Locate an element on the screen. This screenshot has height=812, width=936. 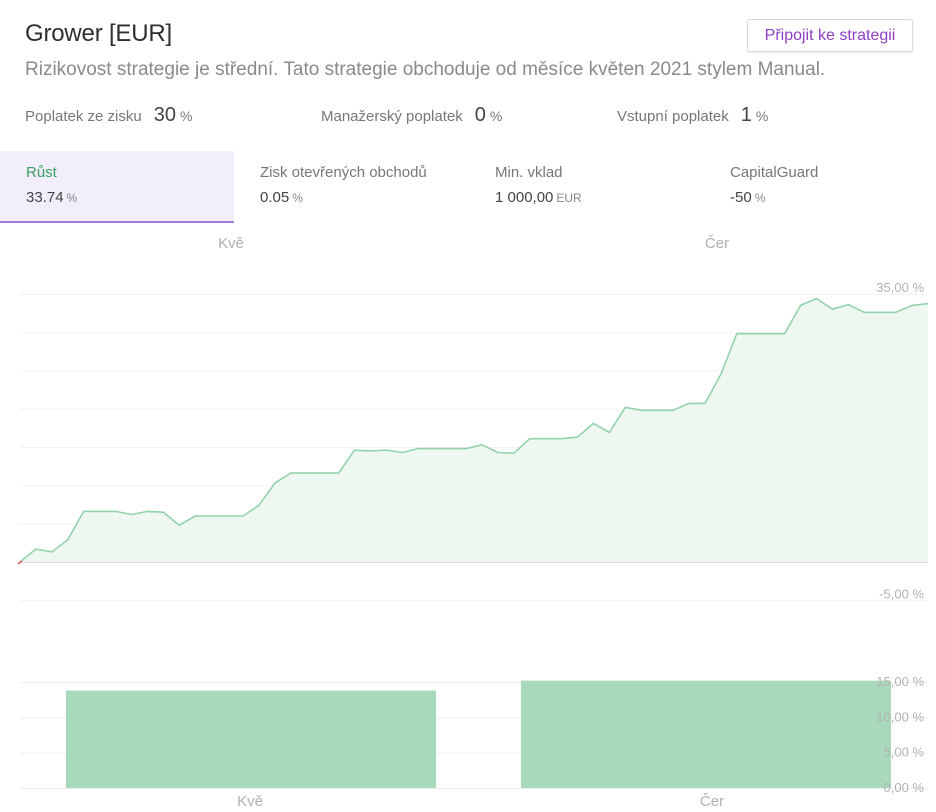
strategy-title: Grower [EUR] is located at coordinates (98, 33).